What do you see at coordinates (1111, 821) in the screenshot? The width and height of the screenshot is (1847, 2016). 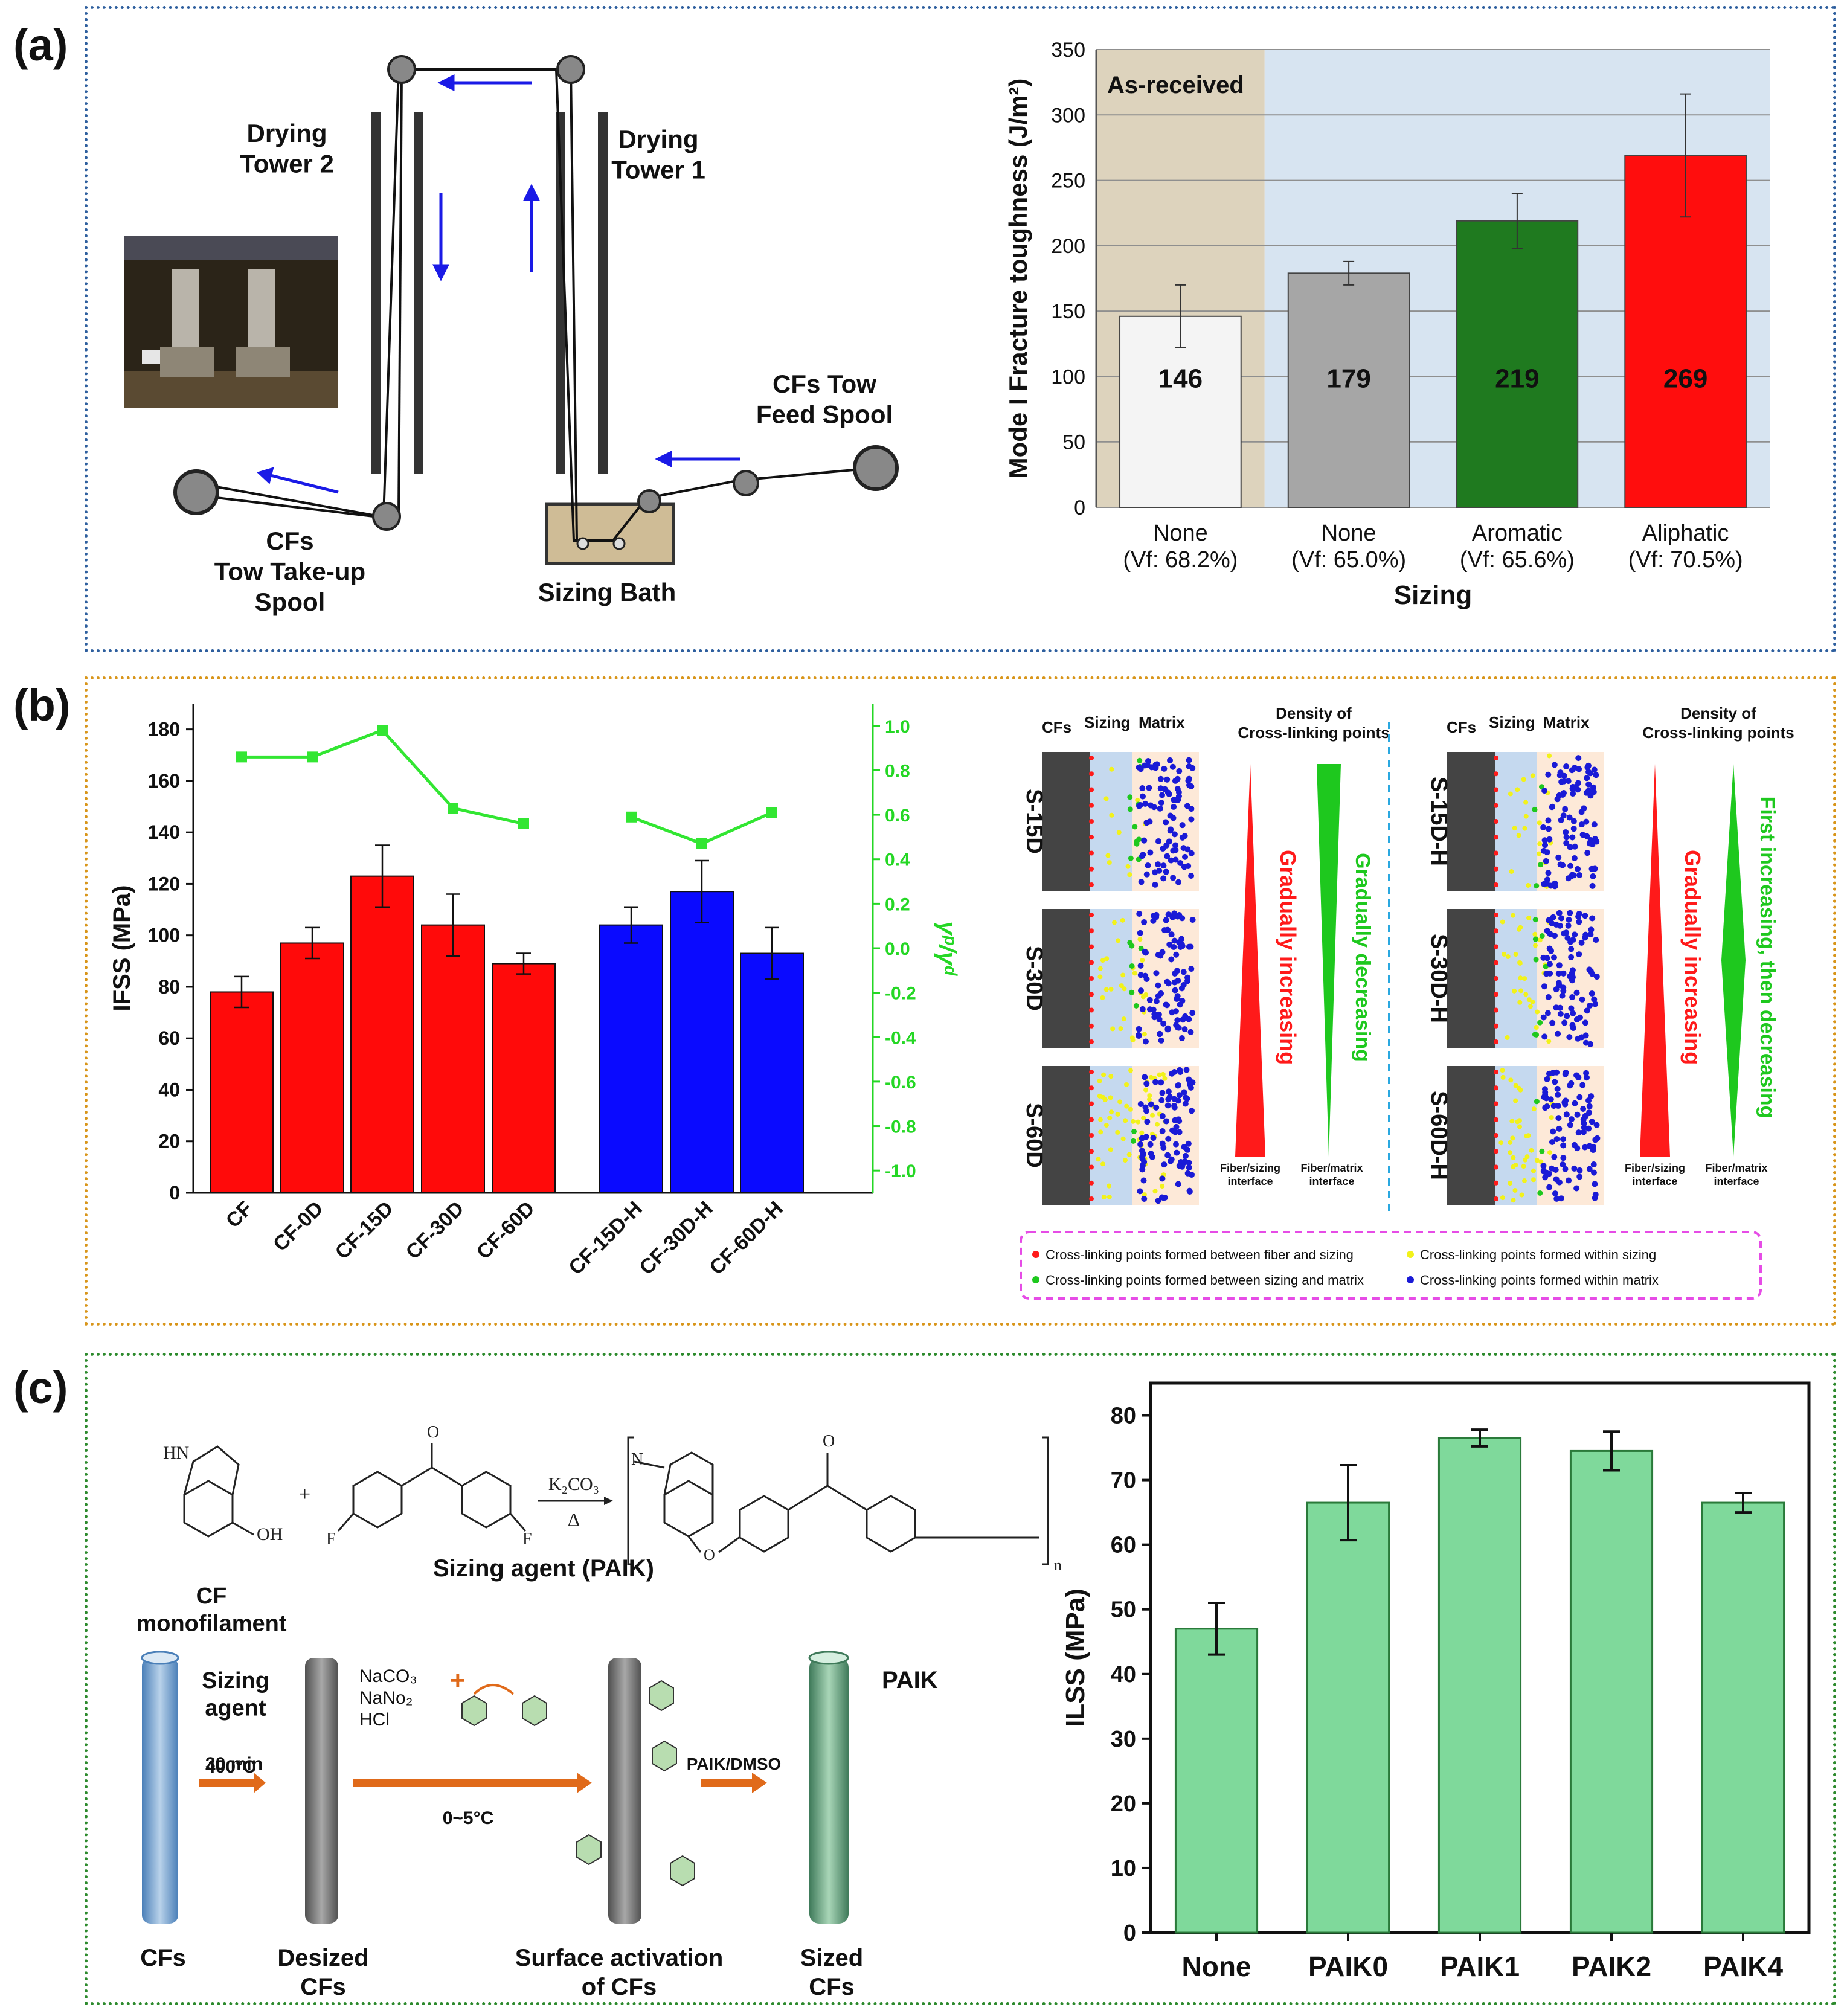 I see `sample-block-0-0-sizing-layer` at bounding box center [1111, 821].